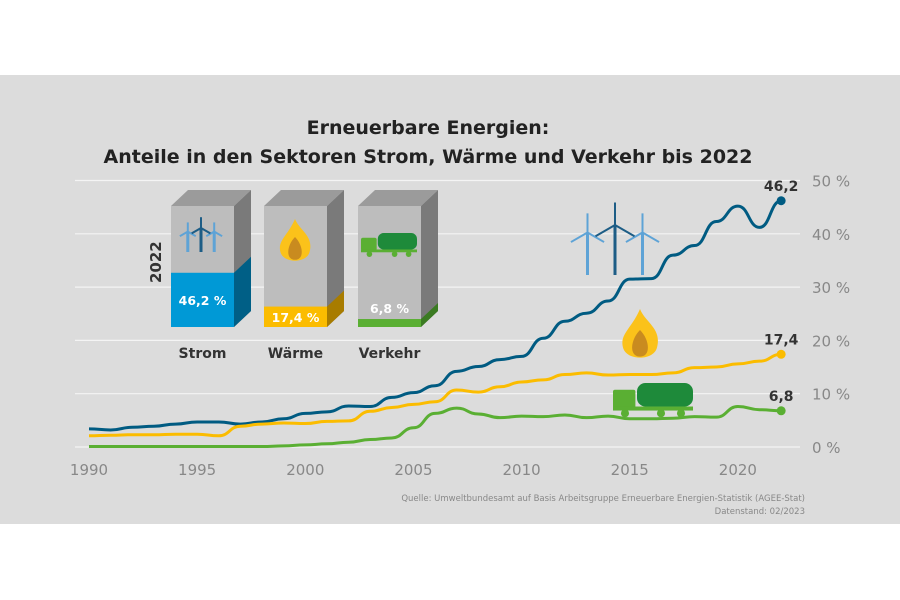  What do you see at coordinates (831, 235) in the screenshot?
I see `y-tick-label: 40 %` at bounding box center [831, 235].